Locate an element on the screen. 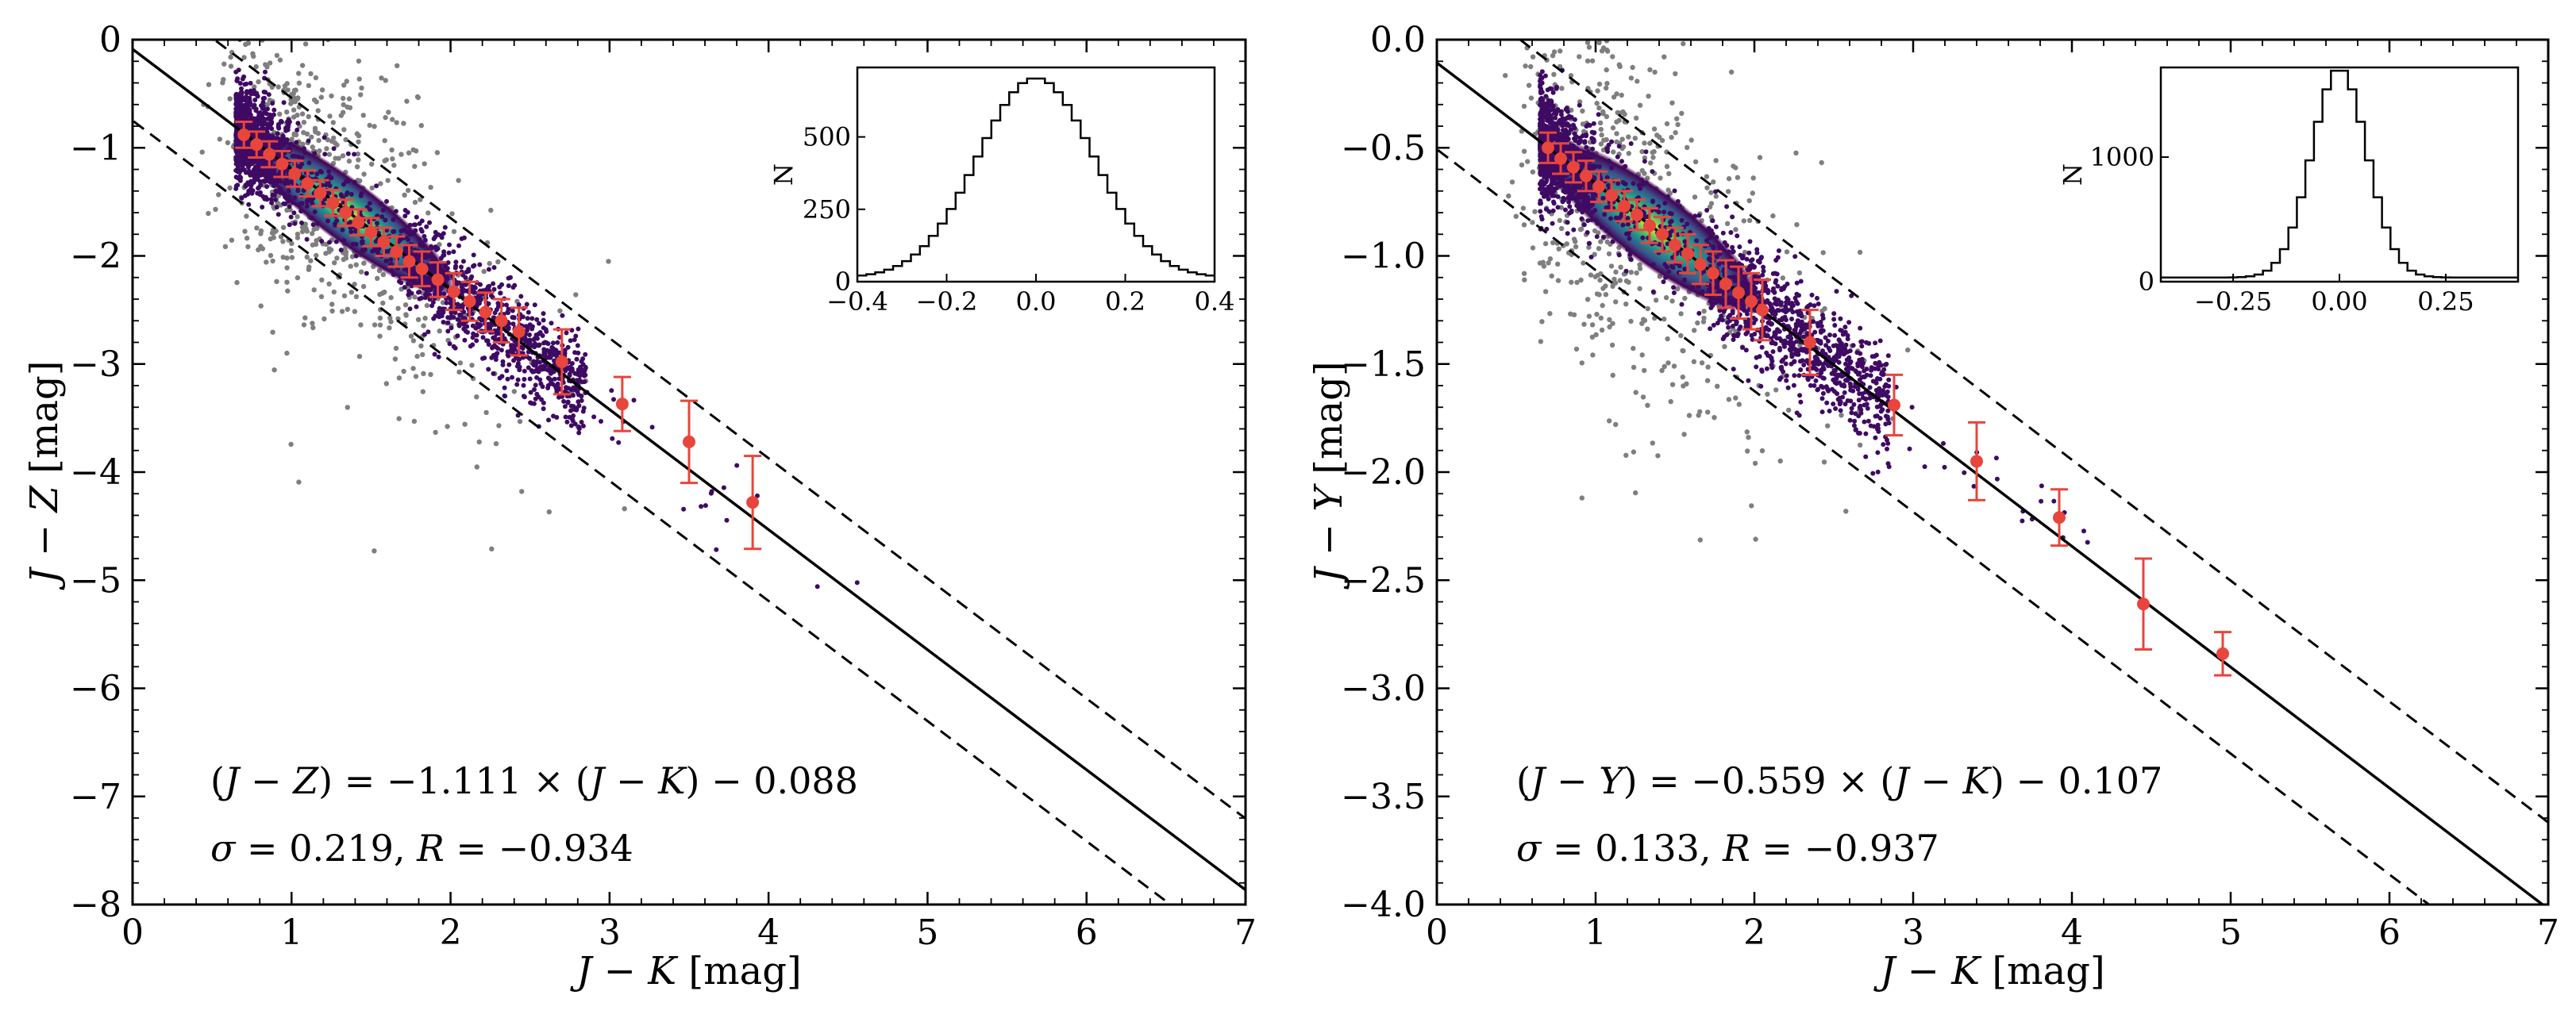 Image resolution: width=2576 pixels, height=1018 pixels. x-tick-label: 3 is located at coordinates (610, 933).